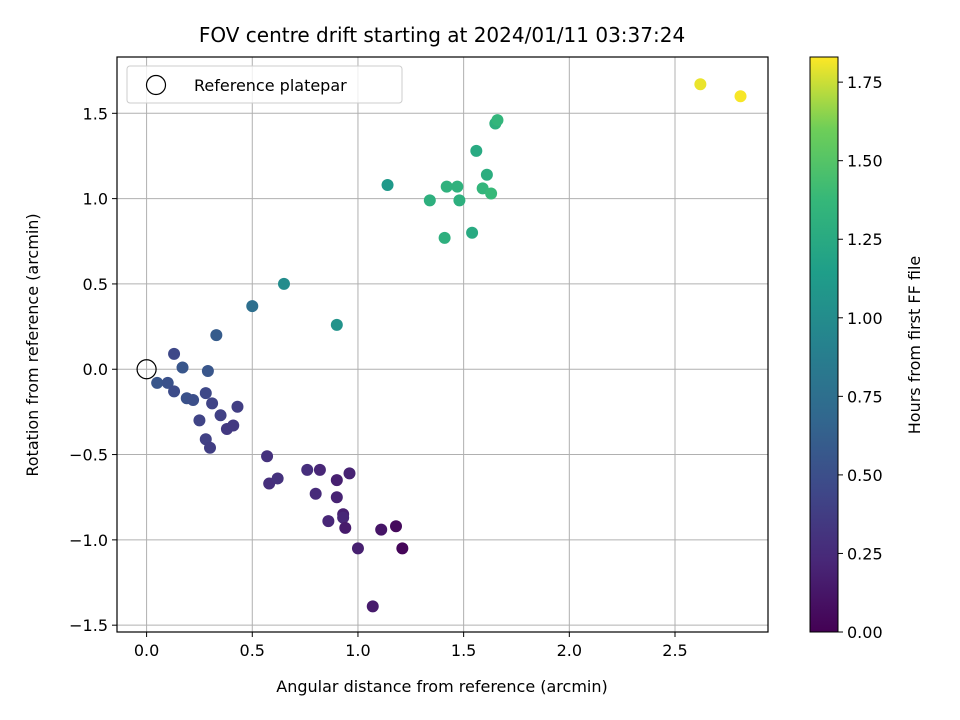 This screenshot has width=960, height=720. I want to click on y-tick-label: 1.5, so click(95, 113).